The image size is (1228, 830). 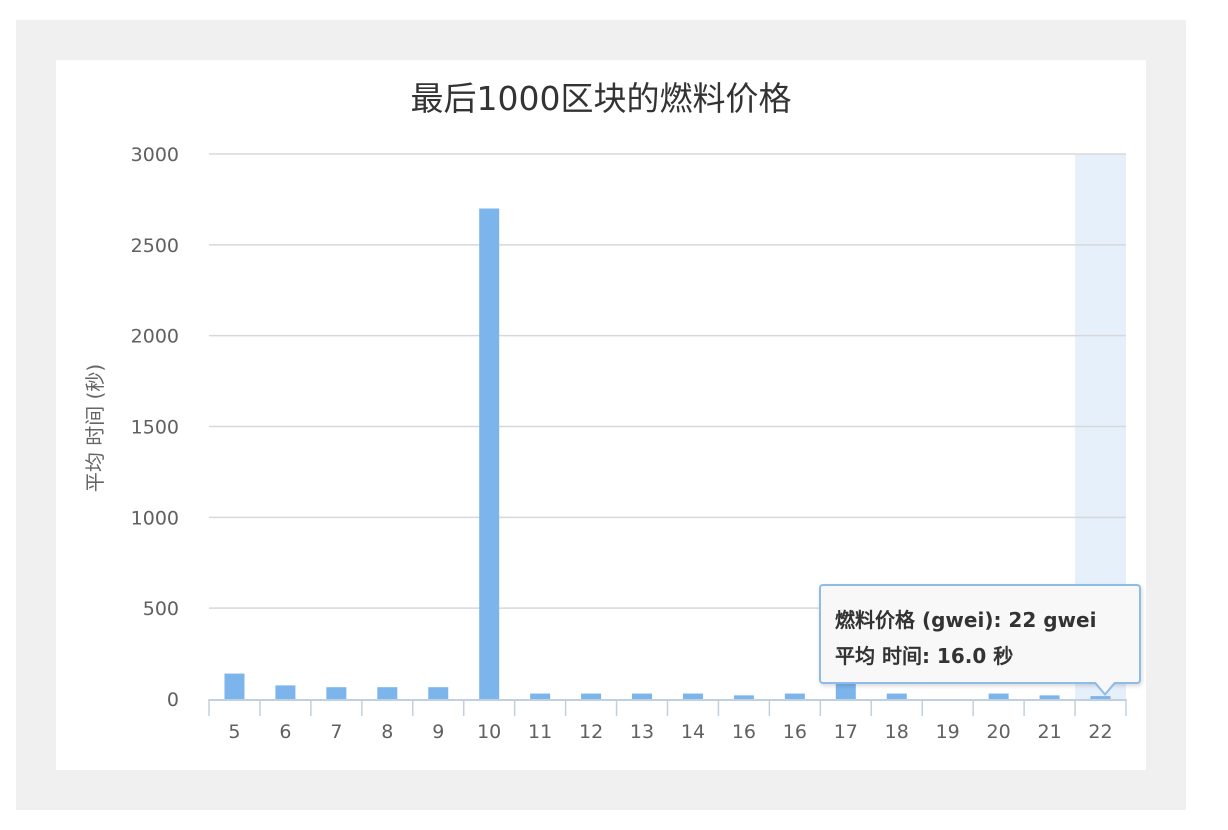 I want to click on x-tick-label: 11, so click(x=540, y=732).